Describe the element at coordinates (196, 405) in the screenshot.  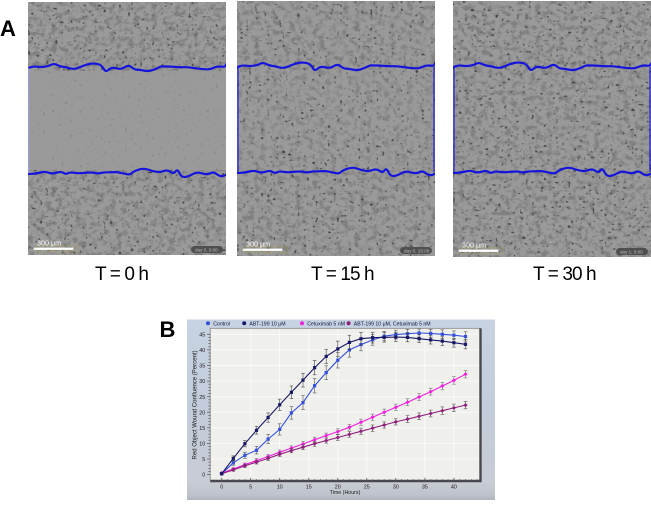
I see `svg-text:Red Object Wound Confluence (P: Red Object Wound Confluence (Percent)` at that location.